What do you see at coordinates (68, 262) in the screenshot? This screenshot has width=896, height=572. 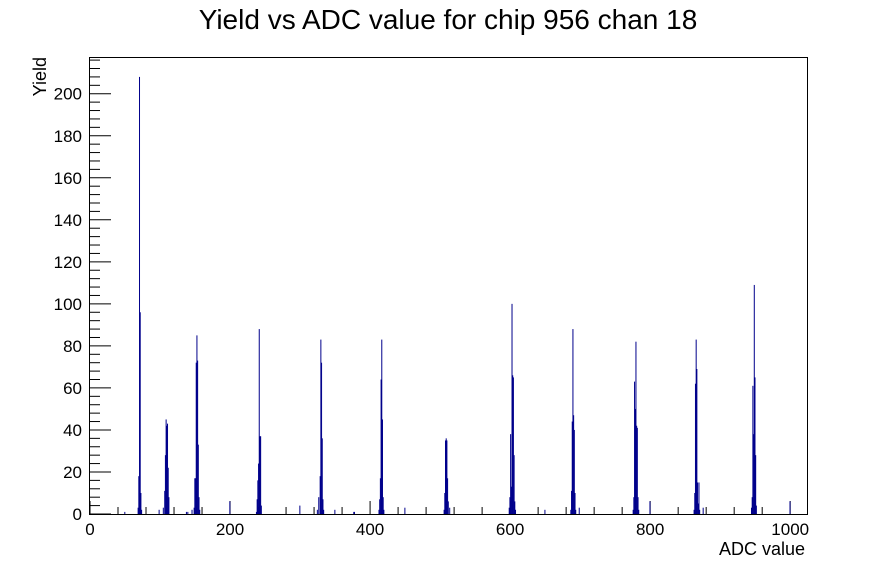 I see `y-tick-label: 120` at bounding box center [68, 262].